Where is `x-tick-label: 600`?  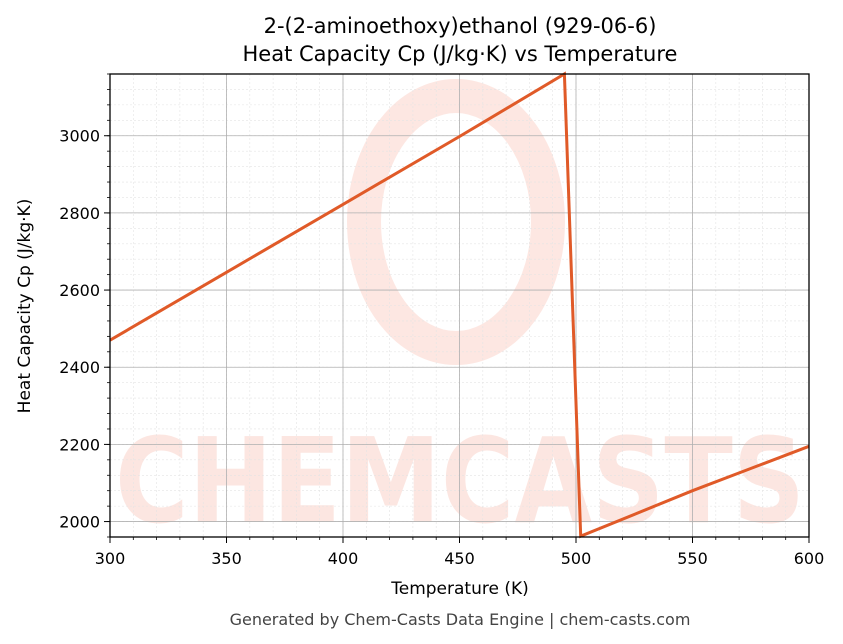 x-tick-label: 600 is located at coordinates (809, 558).